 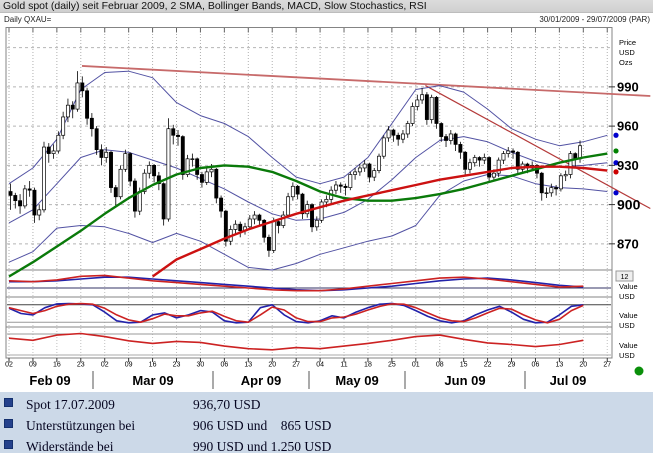 What do you see at coordinates (296, 313) in the screenshot?
I see `stochastic-d-line` at bounding box center [296, 313].